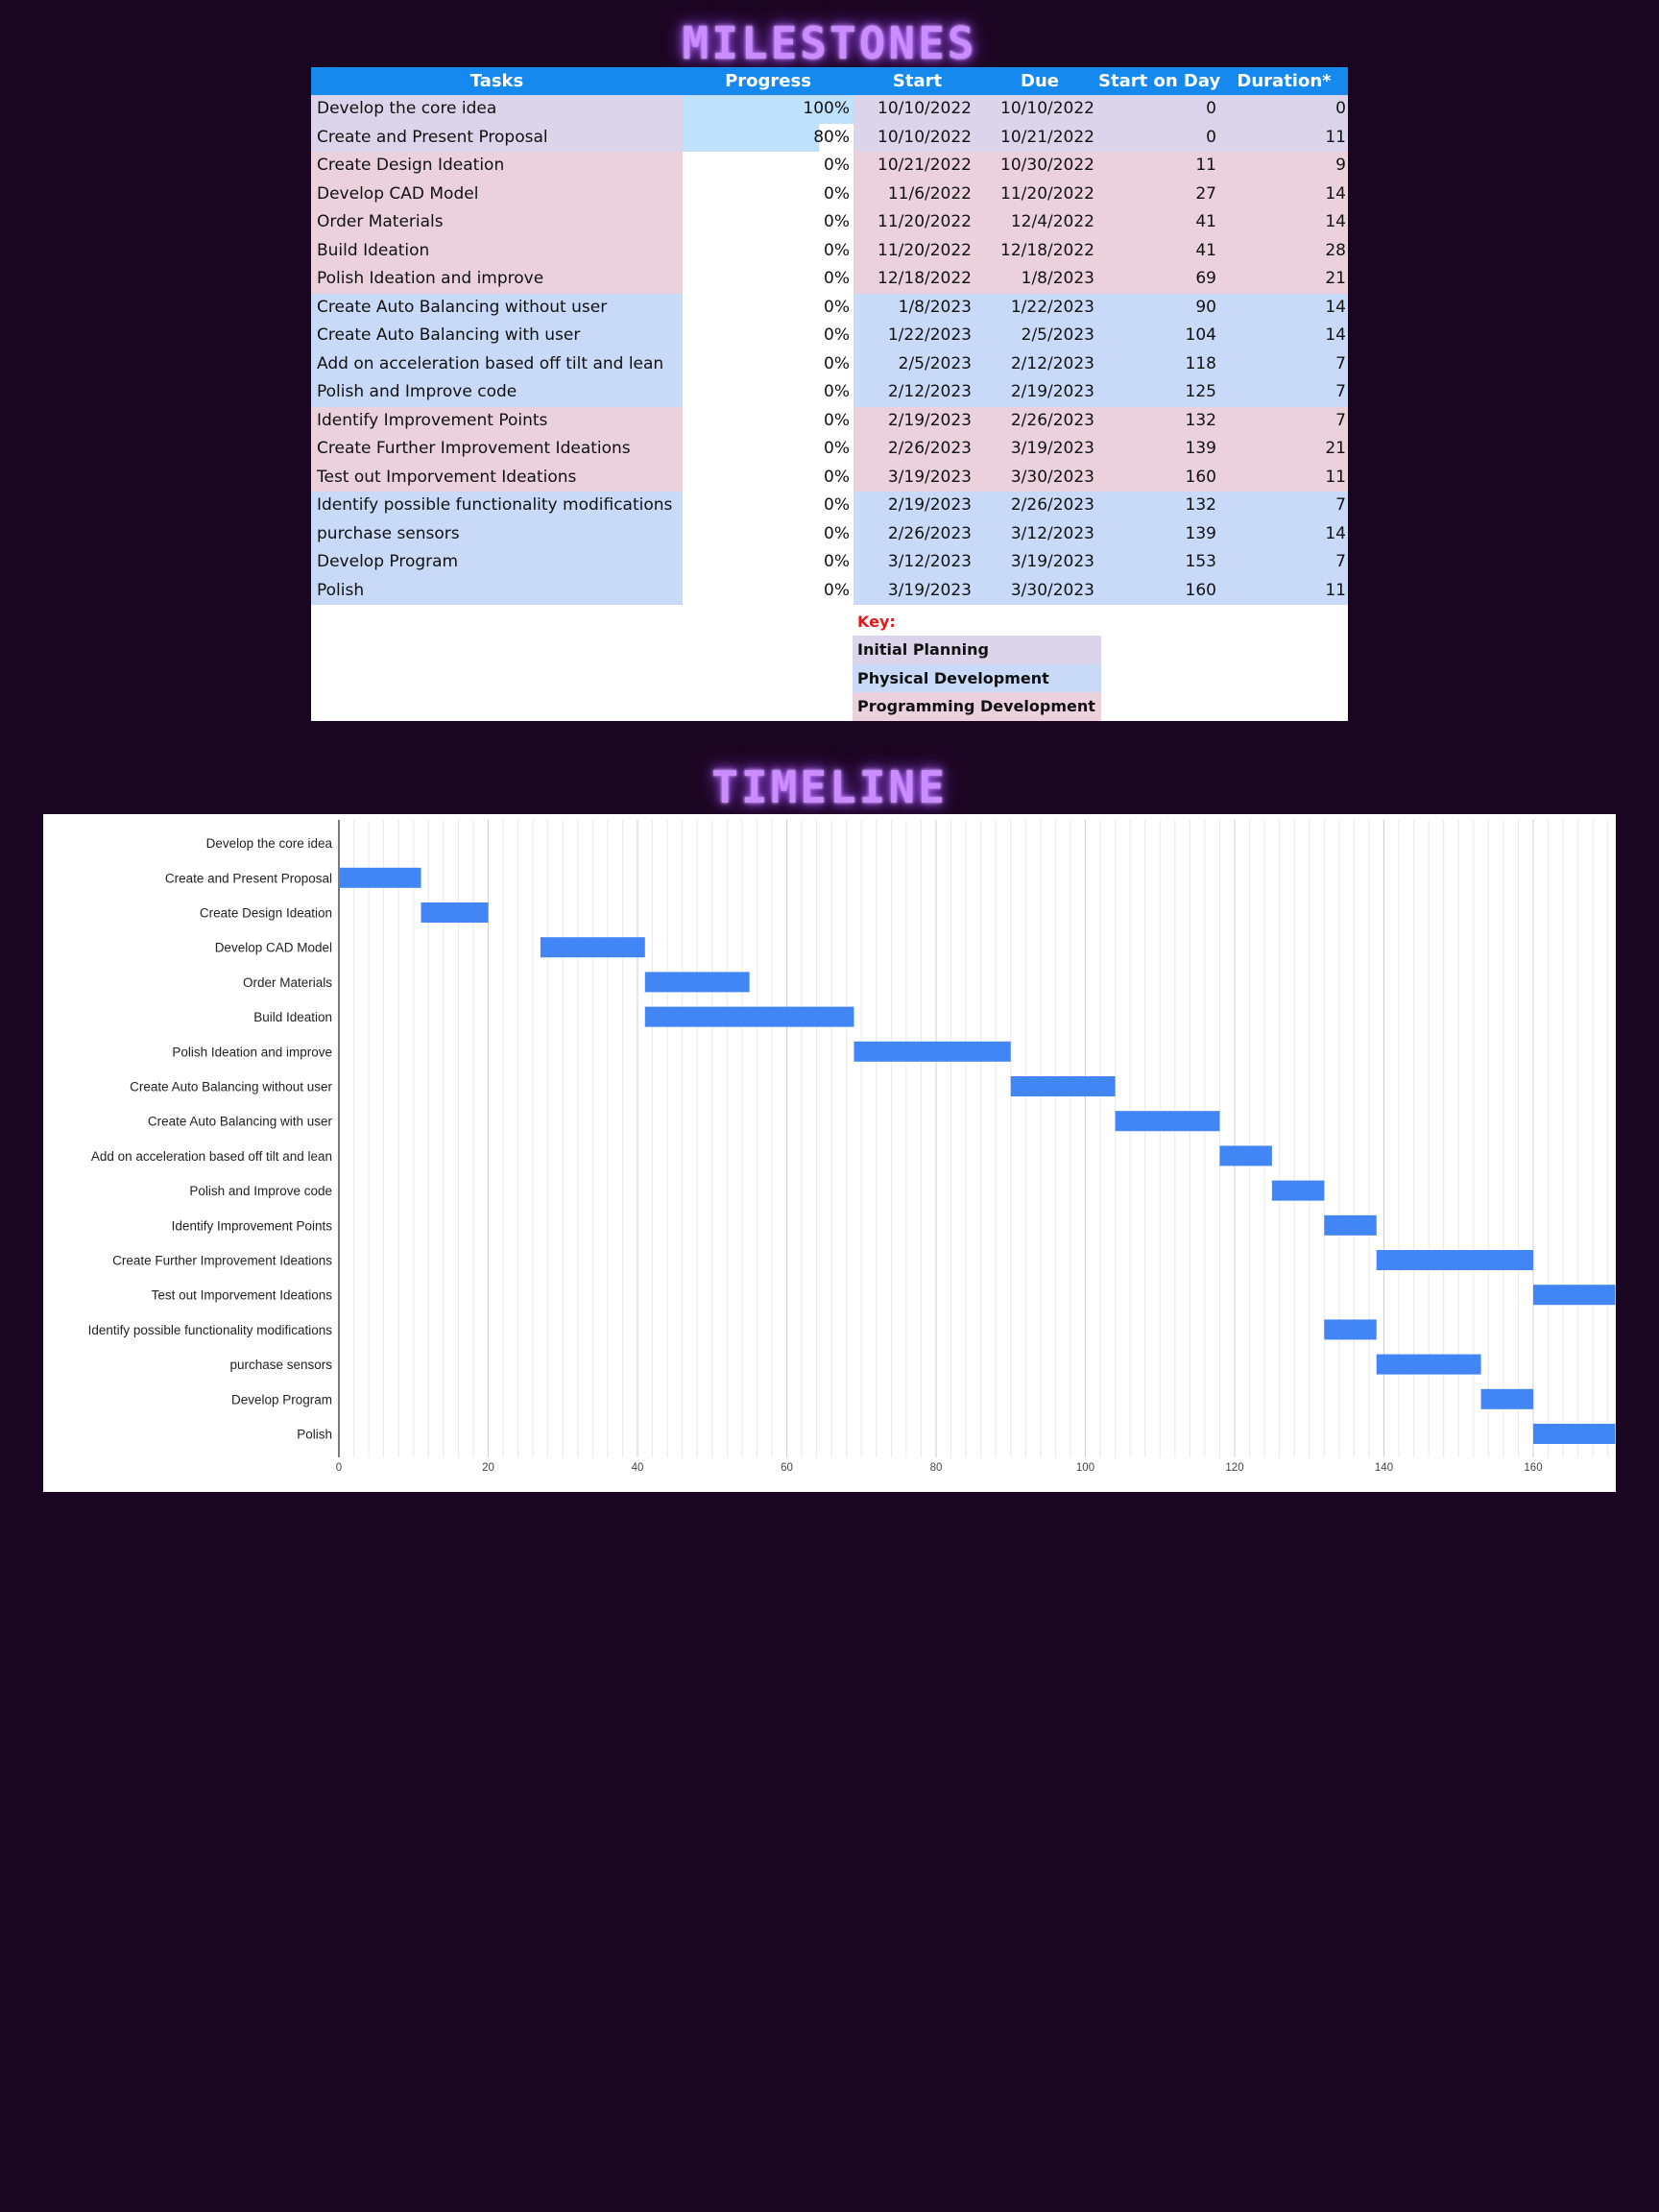 The width and height of the screenshot is (1659, 2212). What do you see at coordinates (829, 223) in the screenshot?
I see `table-row: Order Materials 0% 11/20/2022 12/4/2022 41 14` at bounding box center [829, 223].